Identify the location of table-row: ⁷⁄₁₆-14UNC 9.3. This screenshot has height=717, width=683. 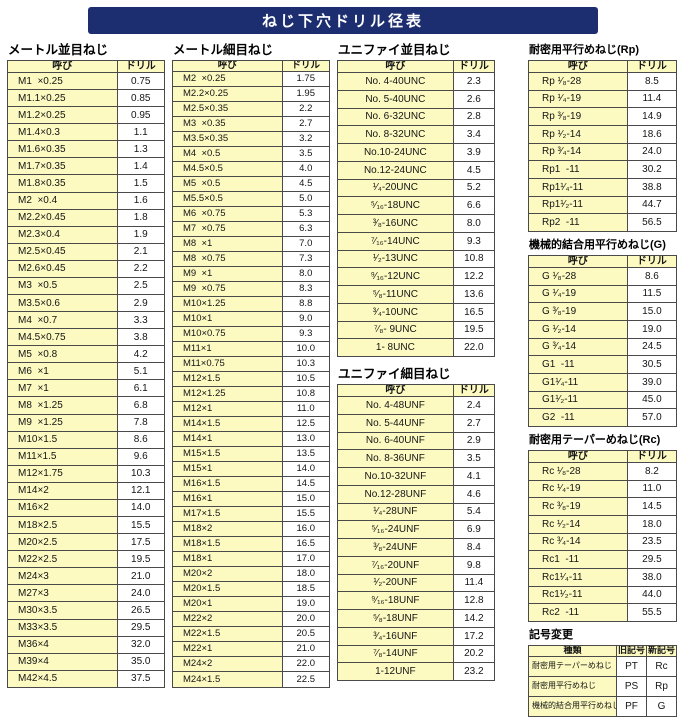
(416, 241).